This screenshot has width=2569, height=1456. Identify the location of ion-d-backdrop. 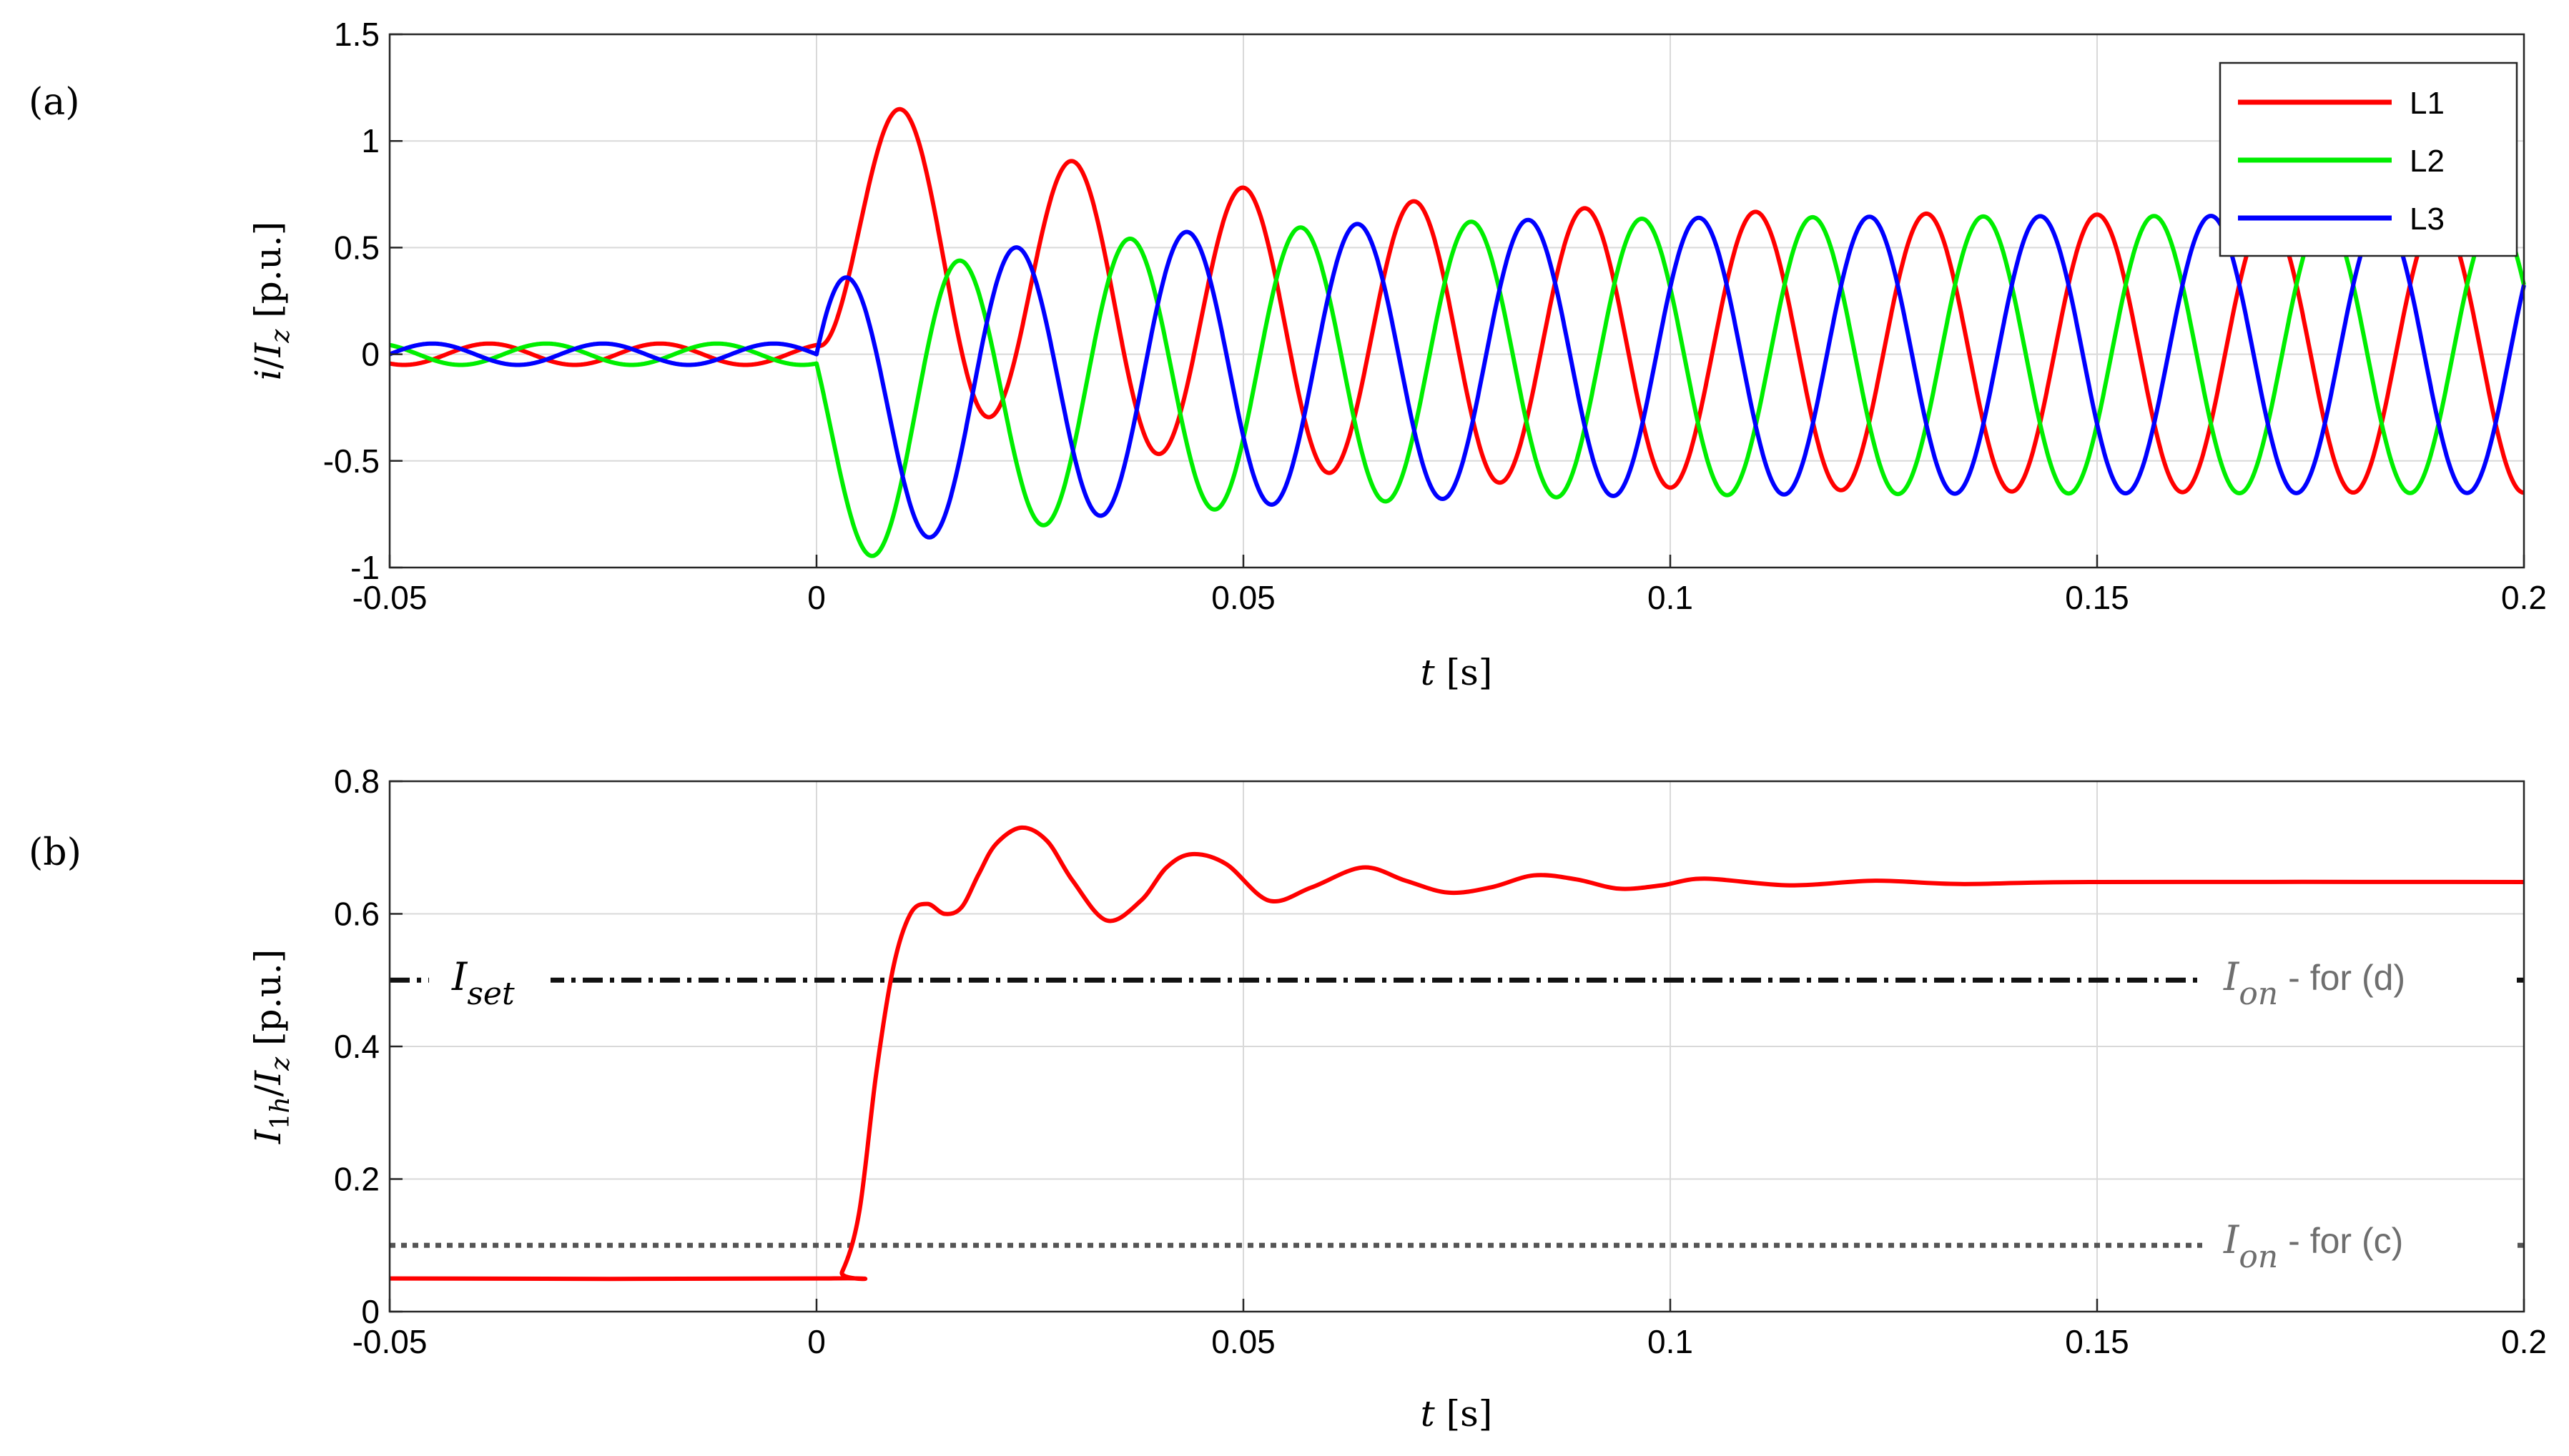
(2359, 981).